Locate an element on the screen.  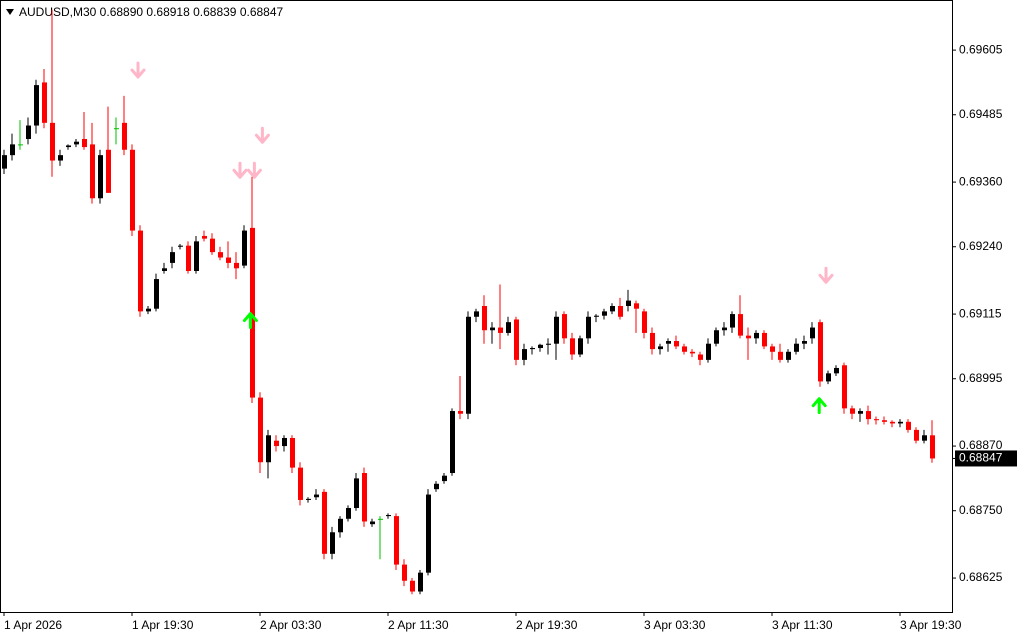
y-tick-label: 0.69240 is located at coordinates (981, 246).